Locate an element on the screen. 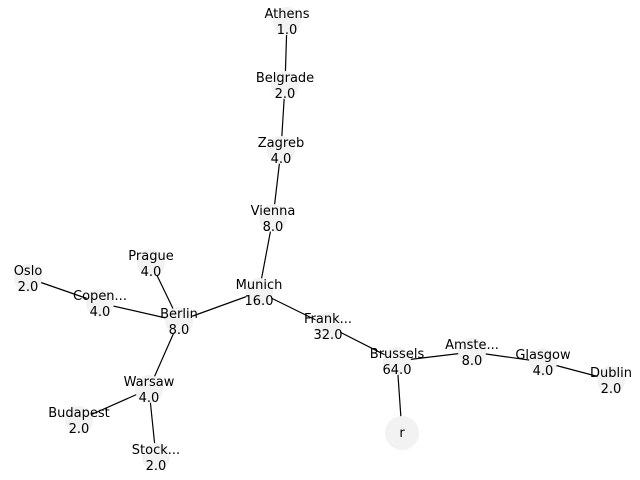 This screenshot has width=640, height=480. node-value: 64.0 is located at coordinates (397, 370).